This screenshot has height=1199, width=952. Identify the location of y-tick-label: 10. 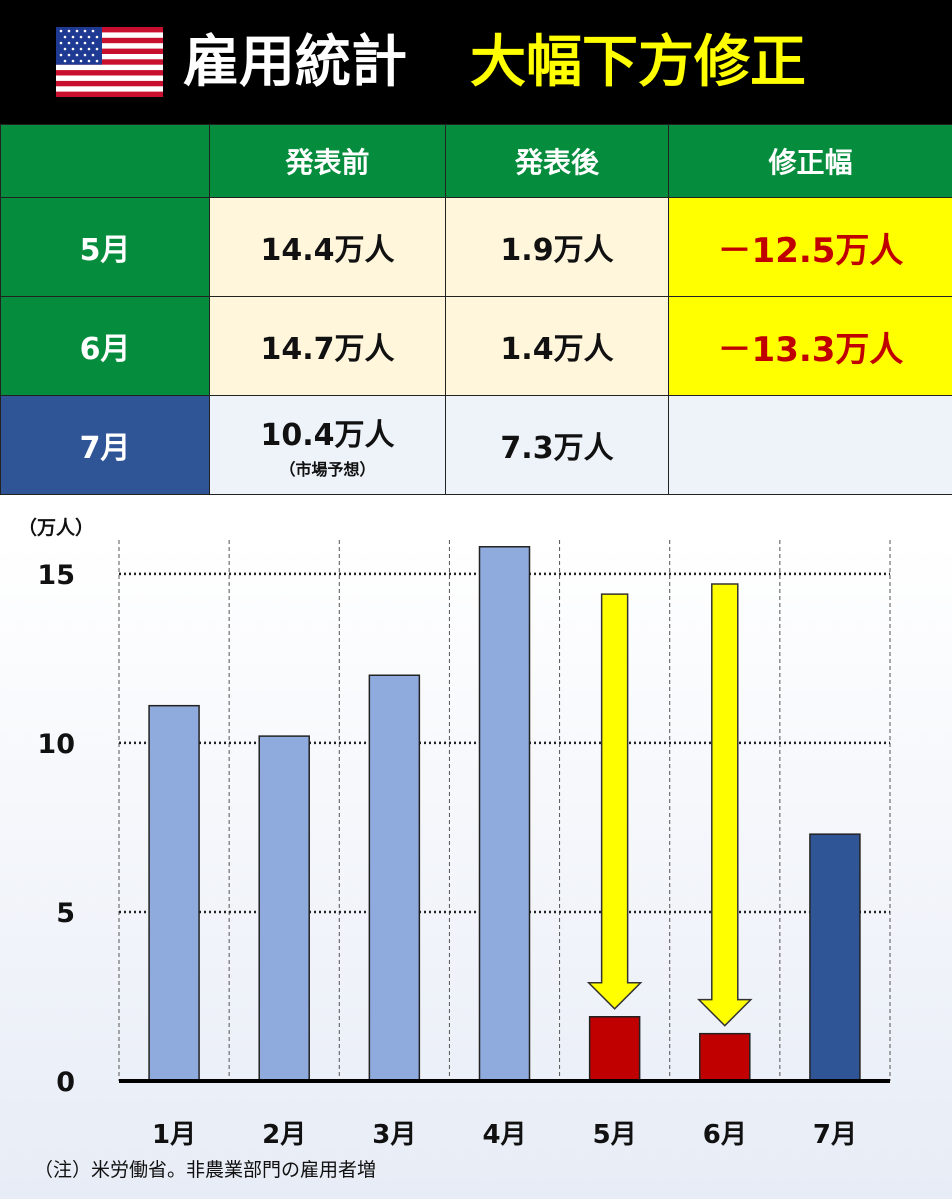
(56, 744).